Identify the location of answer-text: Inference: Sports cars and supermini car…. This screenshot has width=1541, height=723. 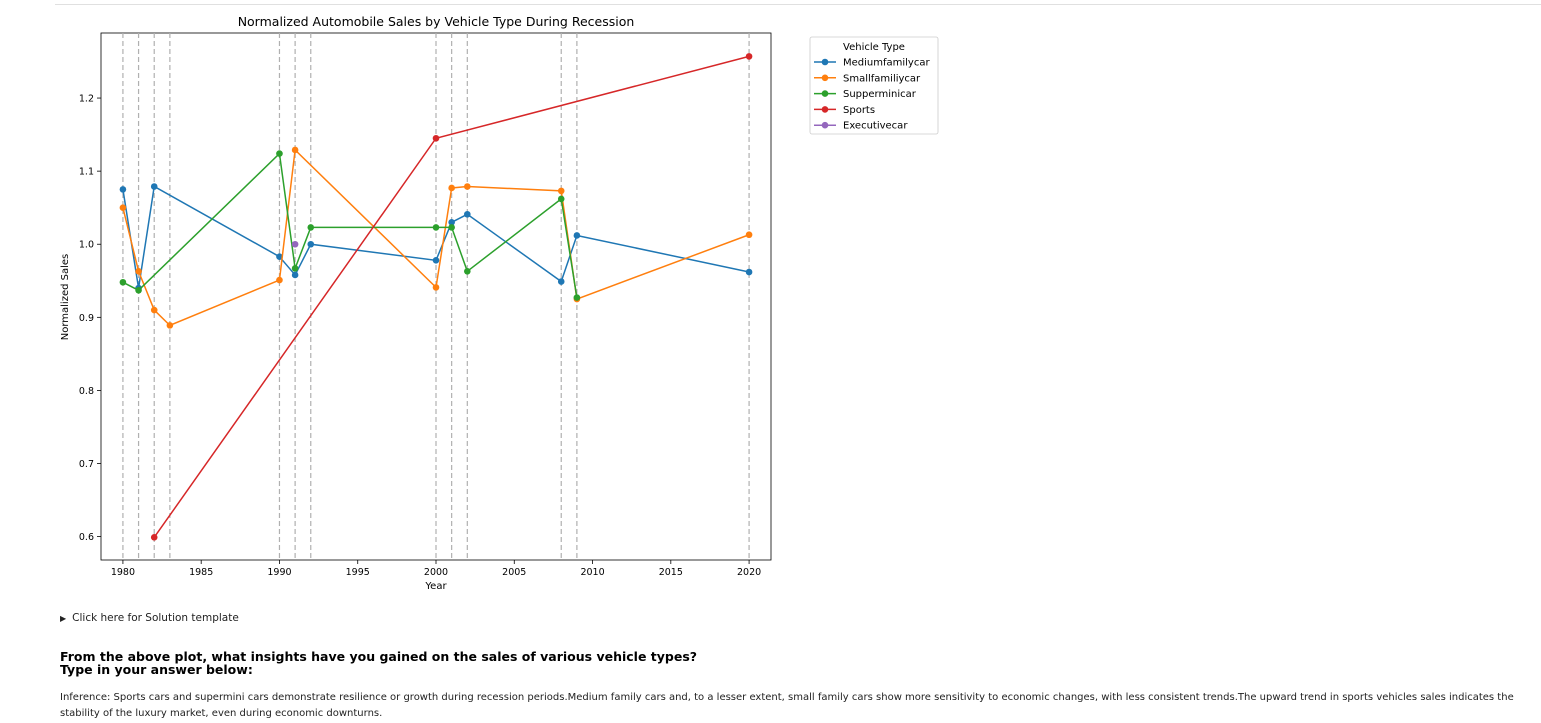
(787, 705).